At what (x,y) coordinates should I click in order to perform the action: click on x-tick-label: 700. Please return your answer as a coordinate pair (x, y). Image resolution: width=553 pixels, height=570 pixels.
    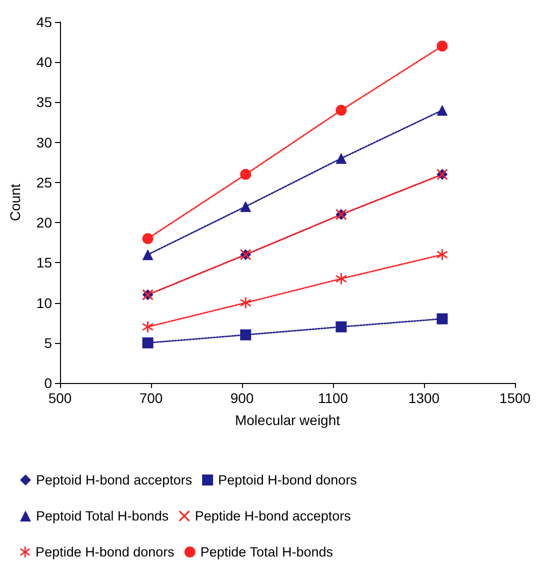
    Looking at the image, I should click on (151, 398).